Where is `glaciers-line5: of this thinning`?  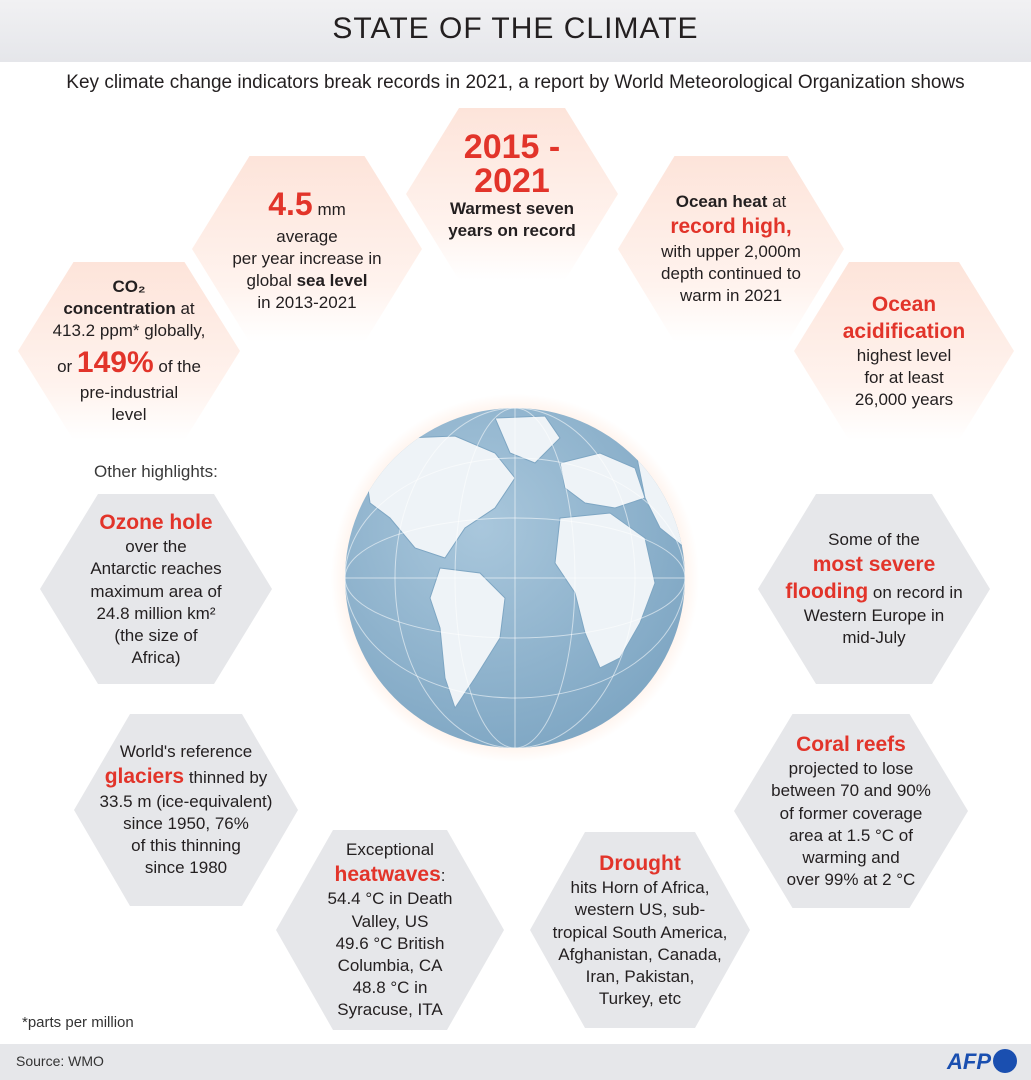 glaciers-line5: of this thinning is located at coordinates (186, 845).